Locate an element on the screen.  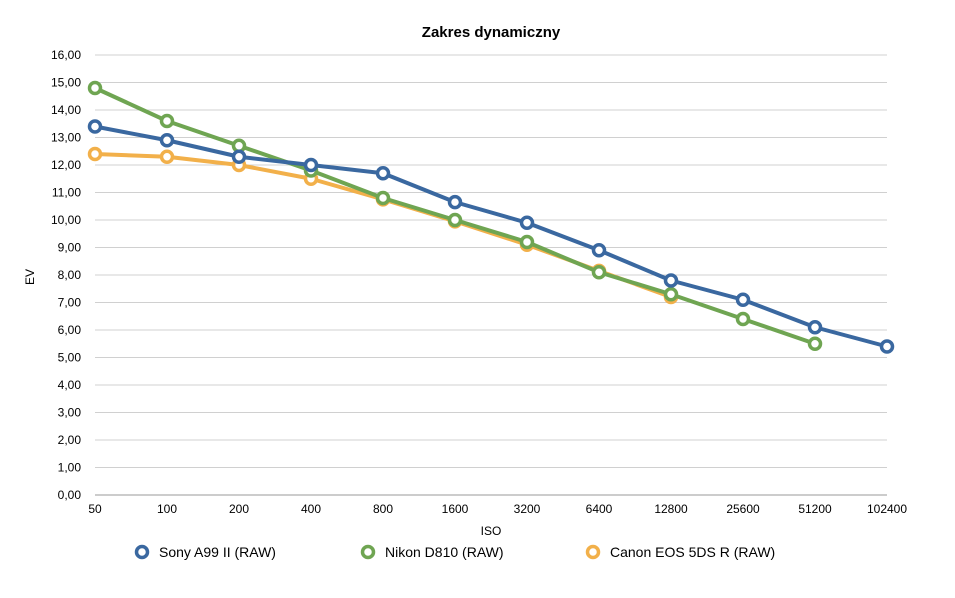
legend-label: Canon EOS 5DS R (RAW) is located at coordinates (692, 552).